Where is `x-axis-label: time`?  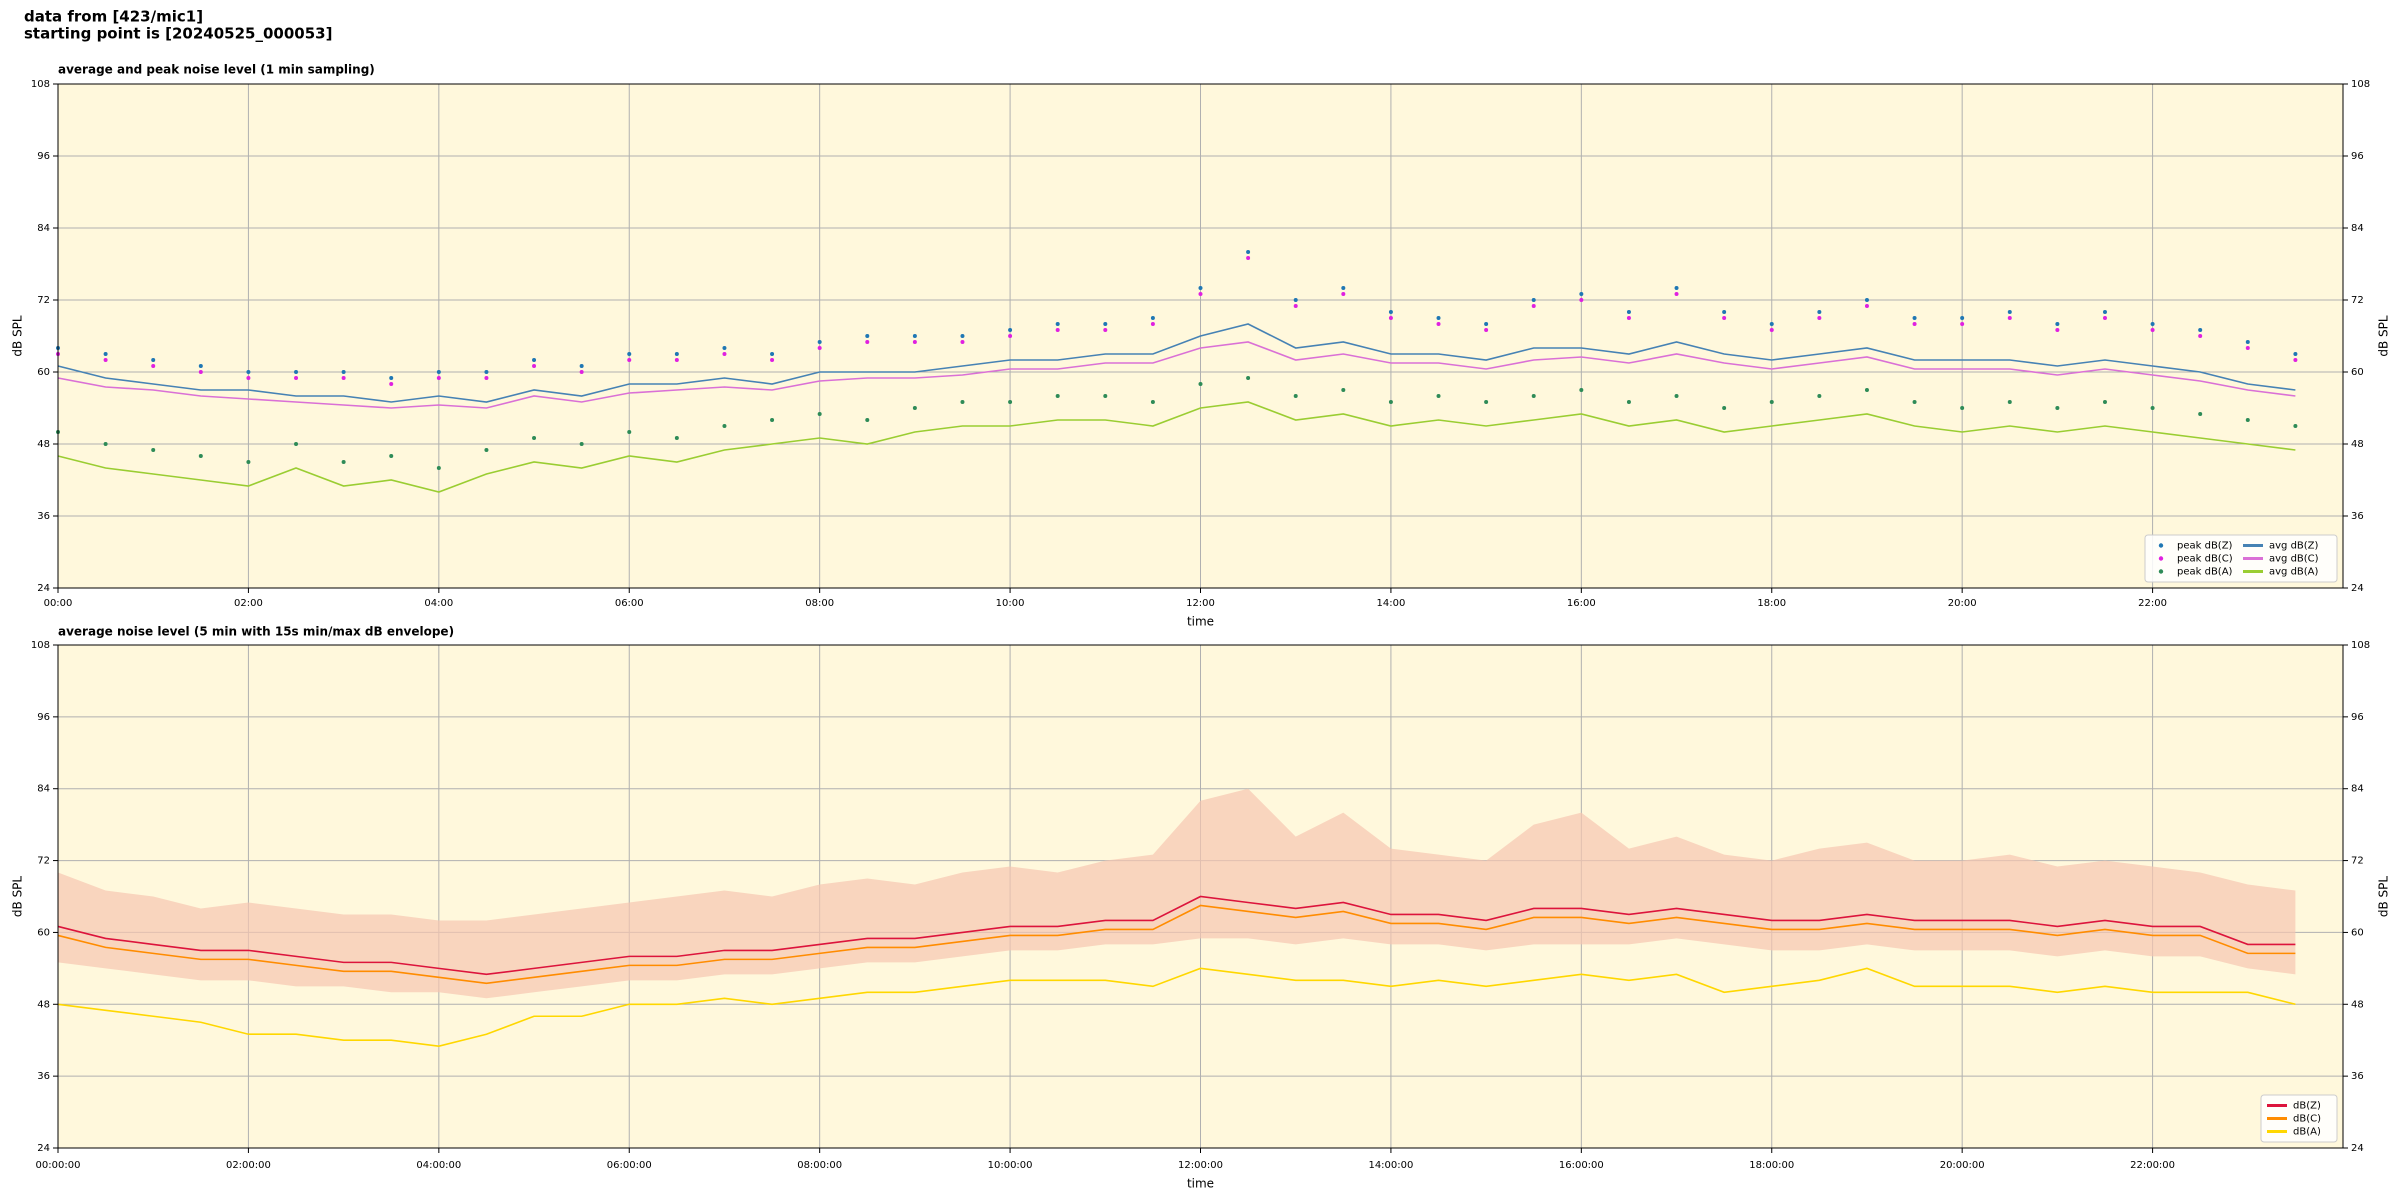
x-axis-label: time is located at coordinates (1200, 1184).